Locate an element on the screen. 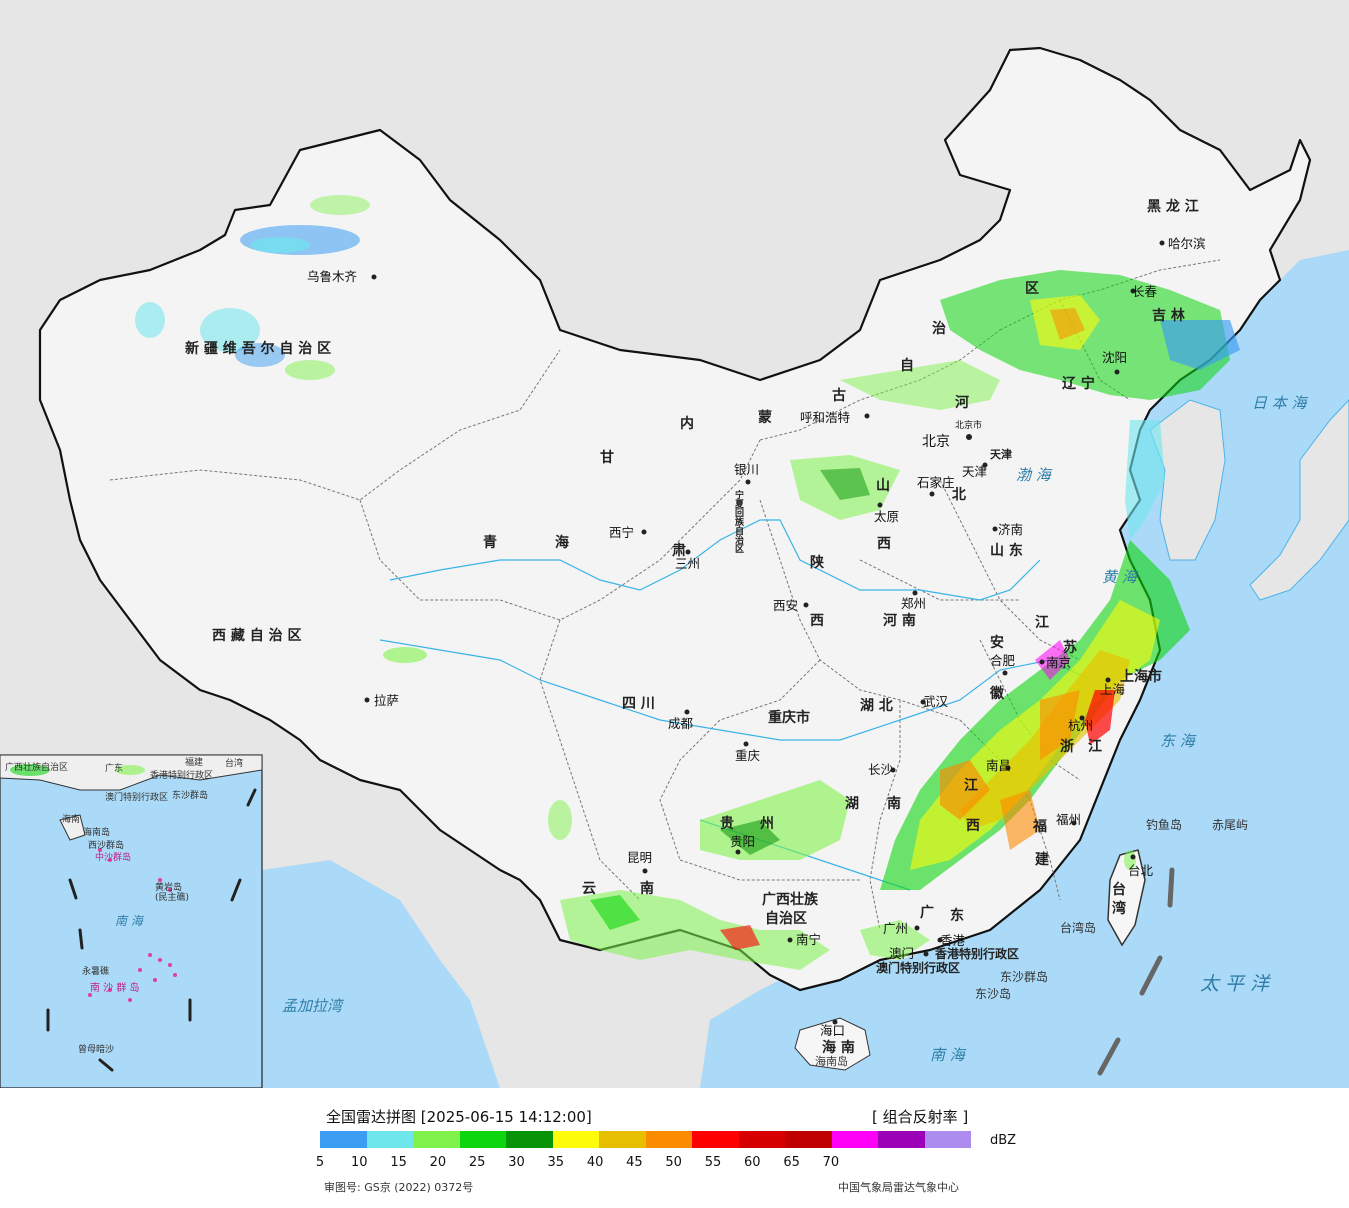 The image size is (1349, 1208). inset-label: (民主礁) is located at coordinates (172, 897).